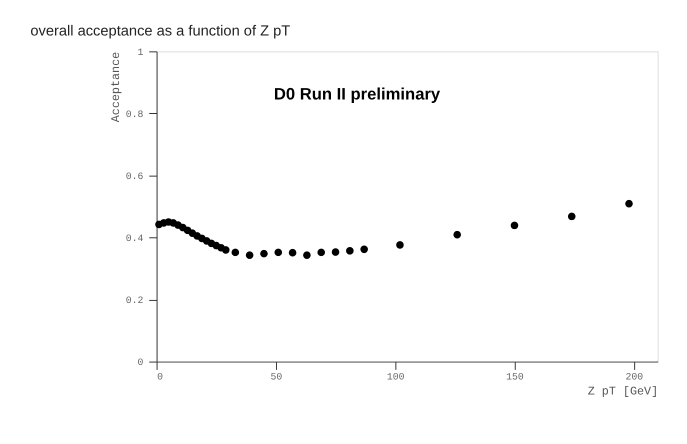  Describe the element at coordinates (140, 52) in the screenshot. I see `y-tick-label: 1` at that location.